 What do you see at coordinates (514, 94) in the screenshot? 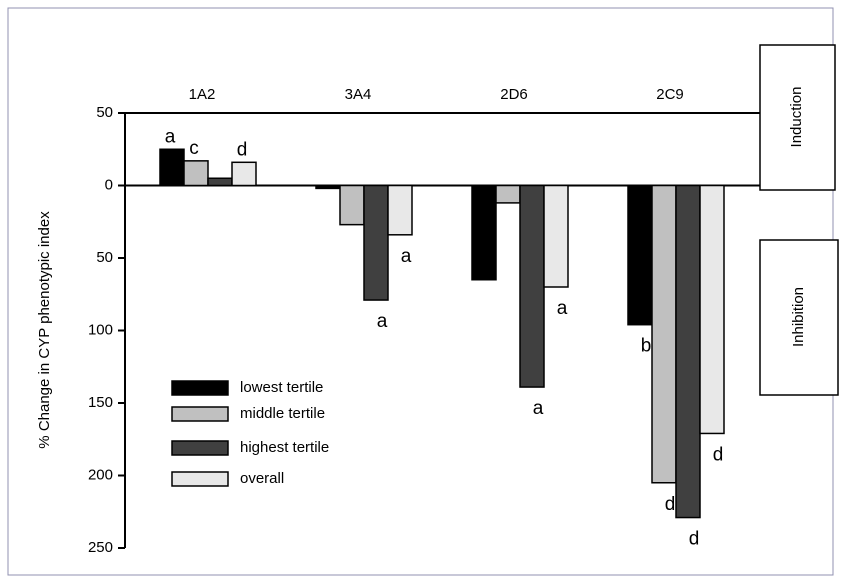
I see `category-label: 2D6` at bounding box center [514, 94].